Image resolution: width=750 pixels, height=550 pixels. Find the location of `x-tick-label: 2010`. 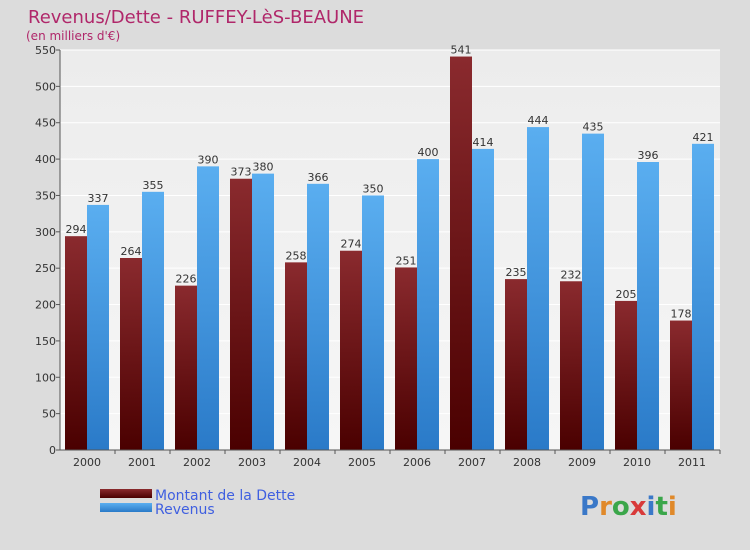

x-tick-label: 2010 is located at coordinates (637, 462).